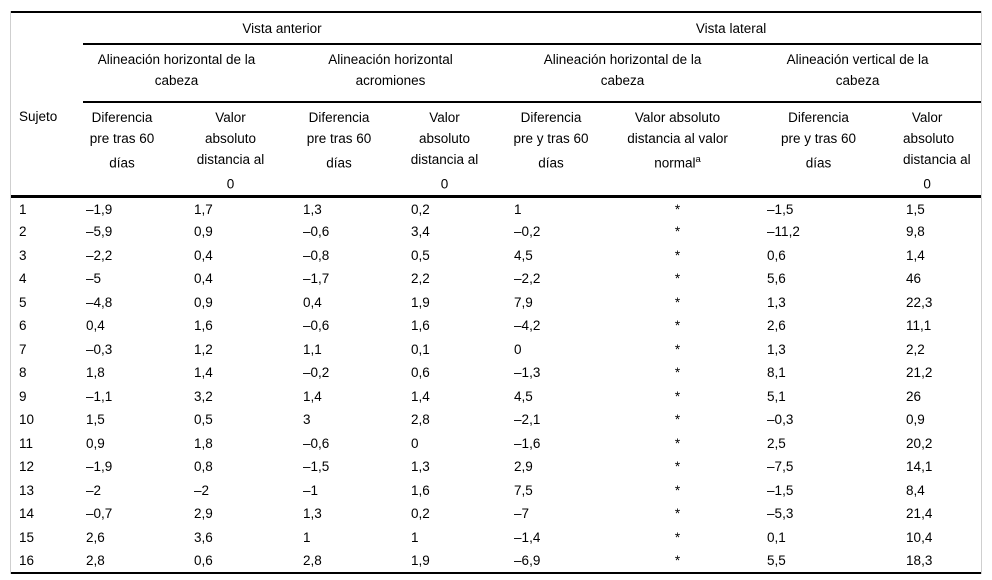  What do you see at coordinates (776, 537) in the screenshot?
I see `value-cell: 0,1` at bounding box center [776, 537].